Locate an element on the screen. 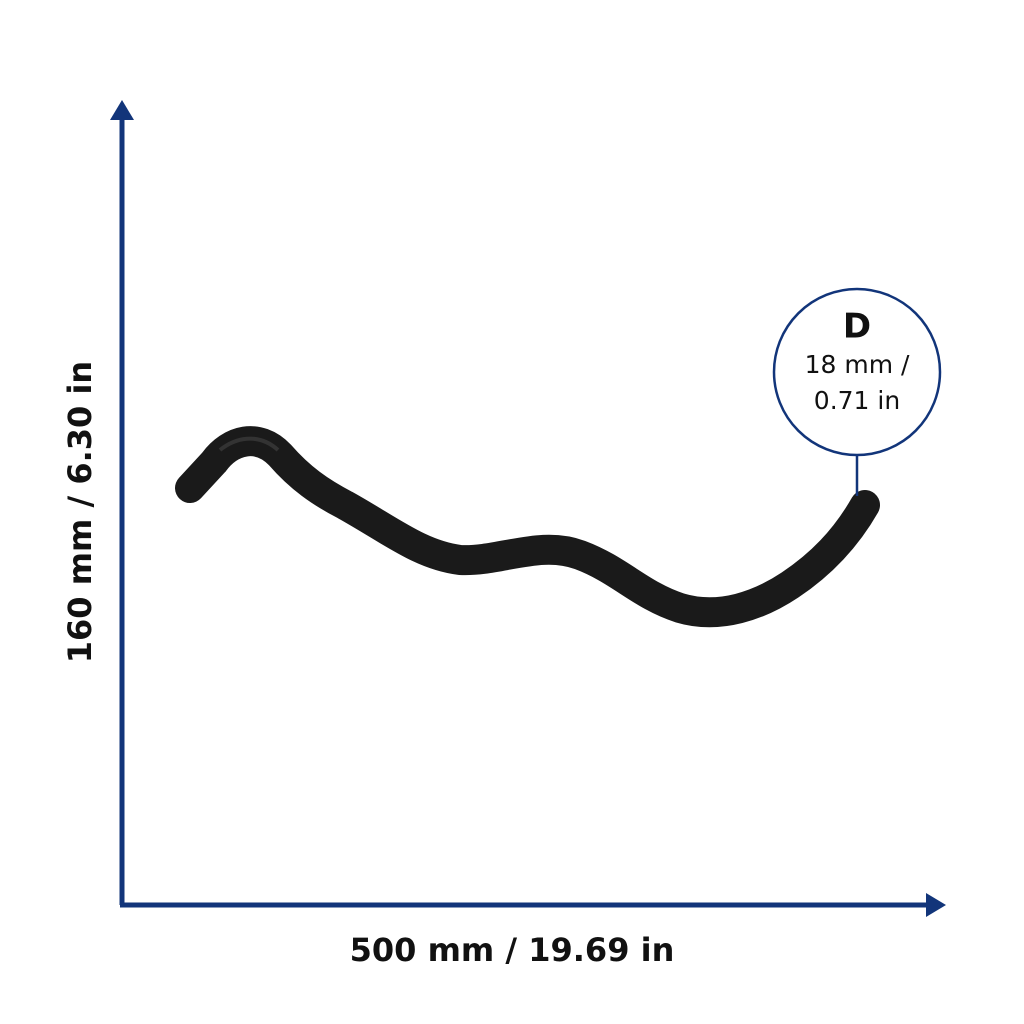 The width and height of the screenshot is (1024, 1024). arrow-right is located at coordinates (936, 905).